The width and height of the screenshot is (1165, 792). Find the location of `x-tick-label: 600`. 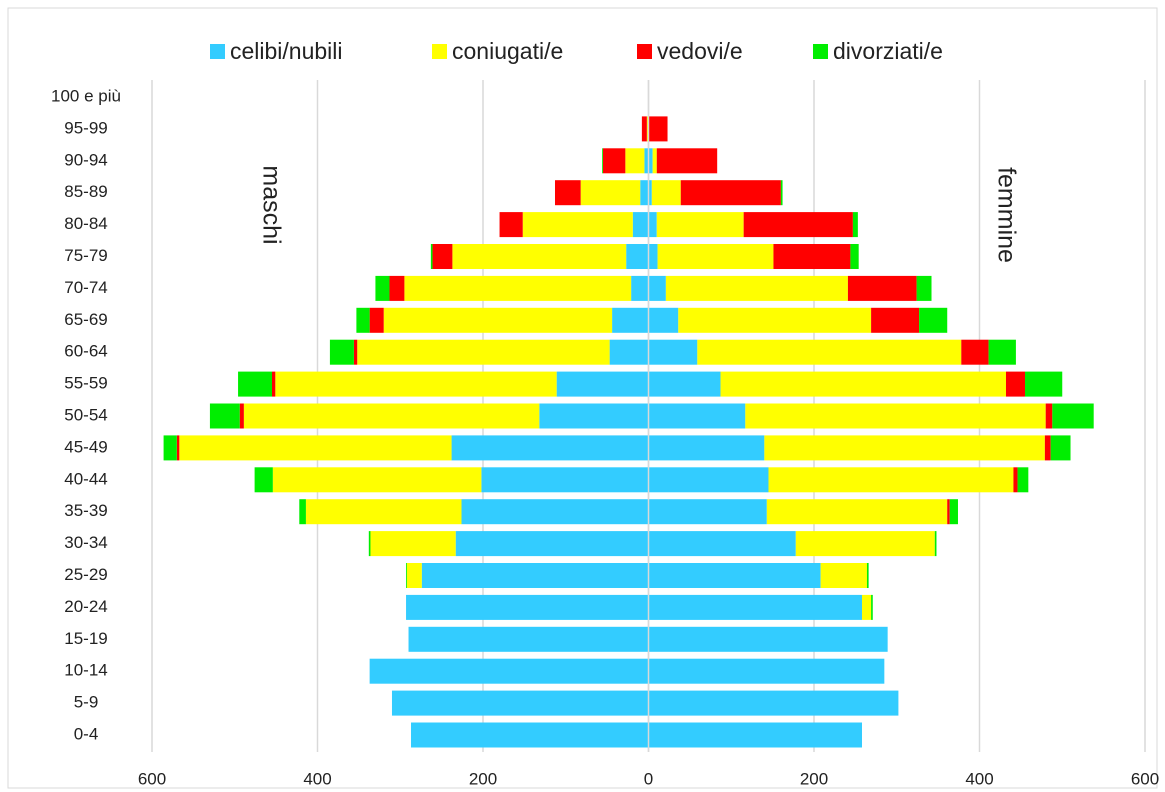

x-tick-label: 600 is located at coordinates (1145, 778).